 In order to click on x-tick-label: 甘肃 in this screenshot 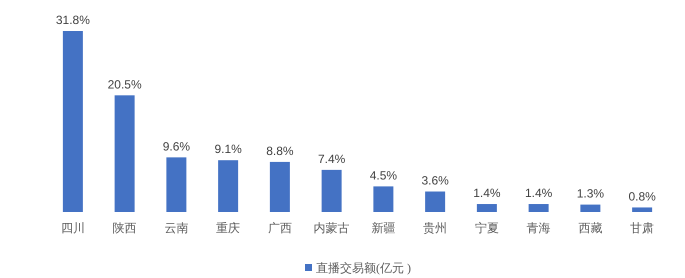, I will do `click(642, 228)`.